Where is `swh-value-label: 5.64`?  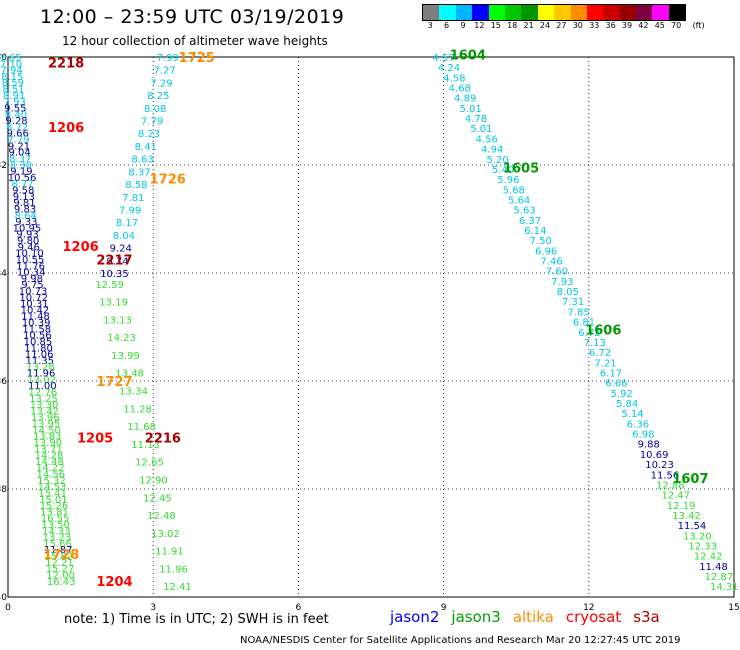
swh-value-label: 5.64 is located at coordinates (519, 200).